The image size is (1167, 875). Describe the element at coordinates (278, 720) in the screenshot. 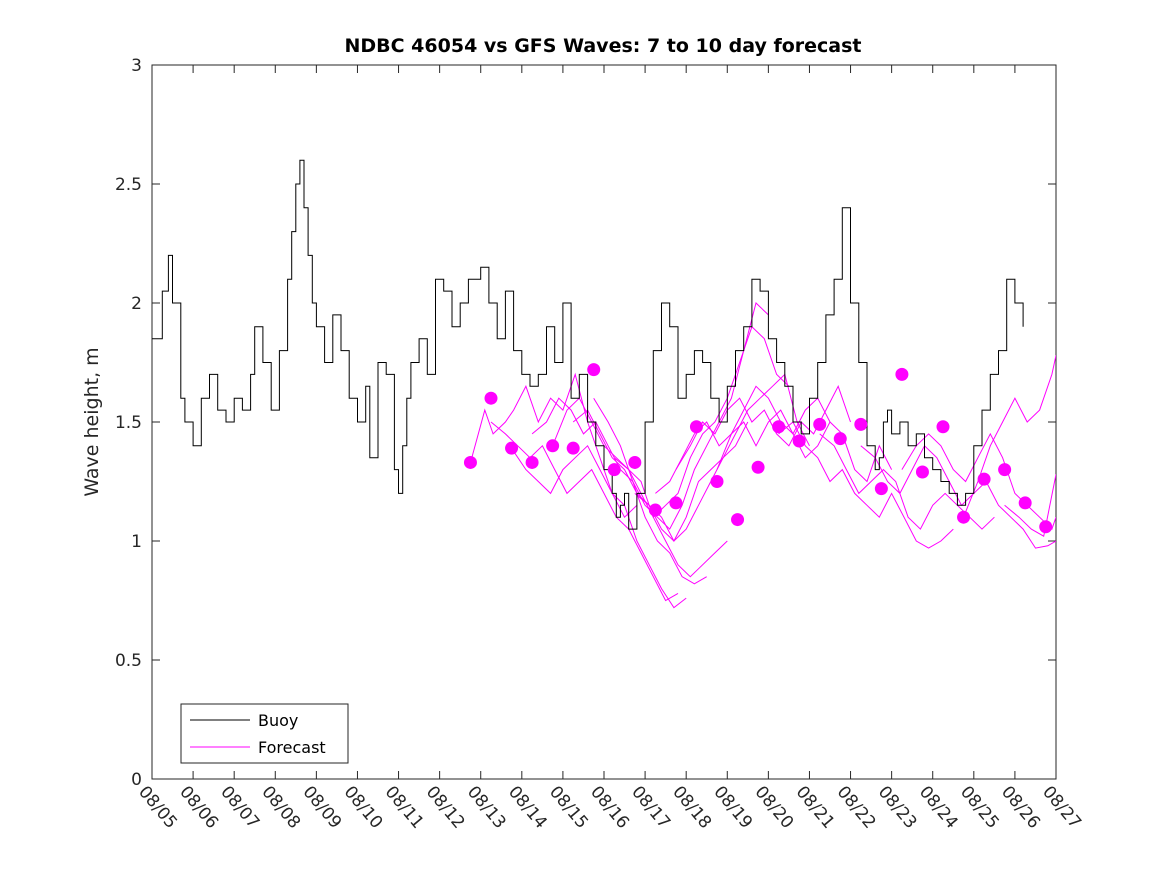

I see `legend-buoy-label: Buoy` at that location.